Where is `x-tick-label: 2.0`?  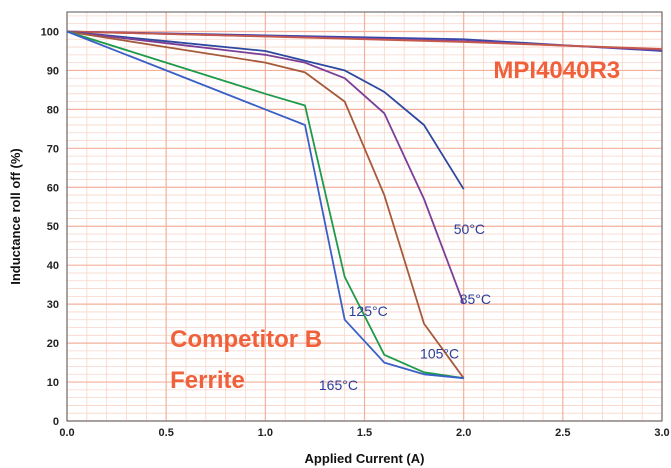
x-tick-label: 2.0 is located at coordinates (463, 433).